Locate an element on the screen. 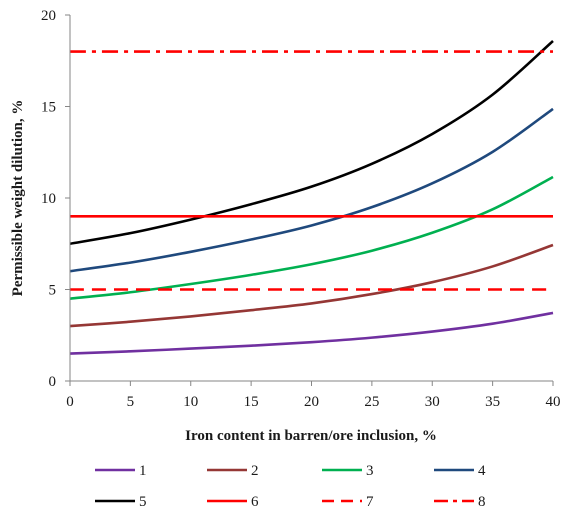  legend-label: 5 is located at coordinates (143, 502).